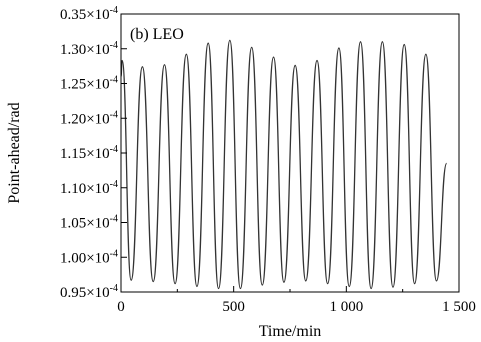  Describe the element at coordinates (89, 257) in the screenshot. I see `y-tick-label: 1.00×10⁻⁴` at that location.